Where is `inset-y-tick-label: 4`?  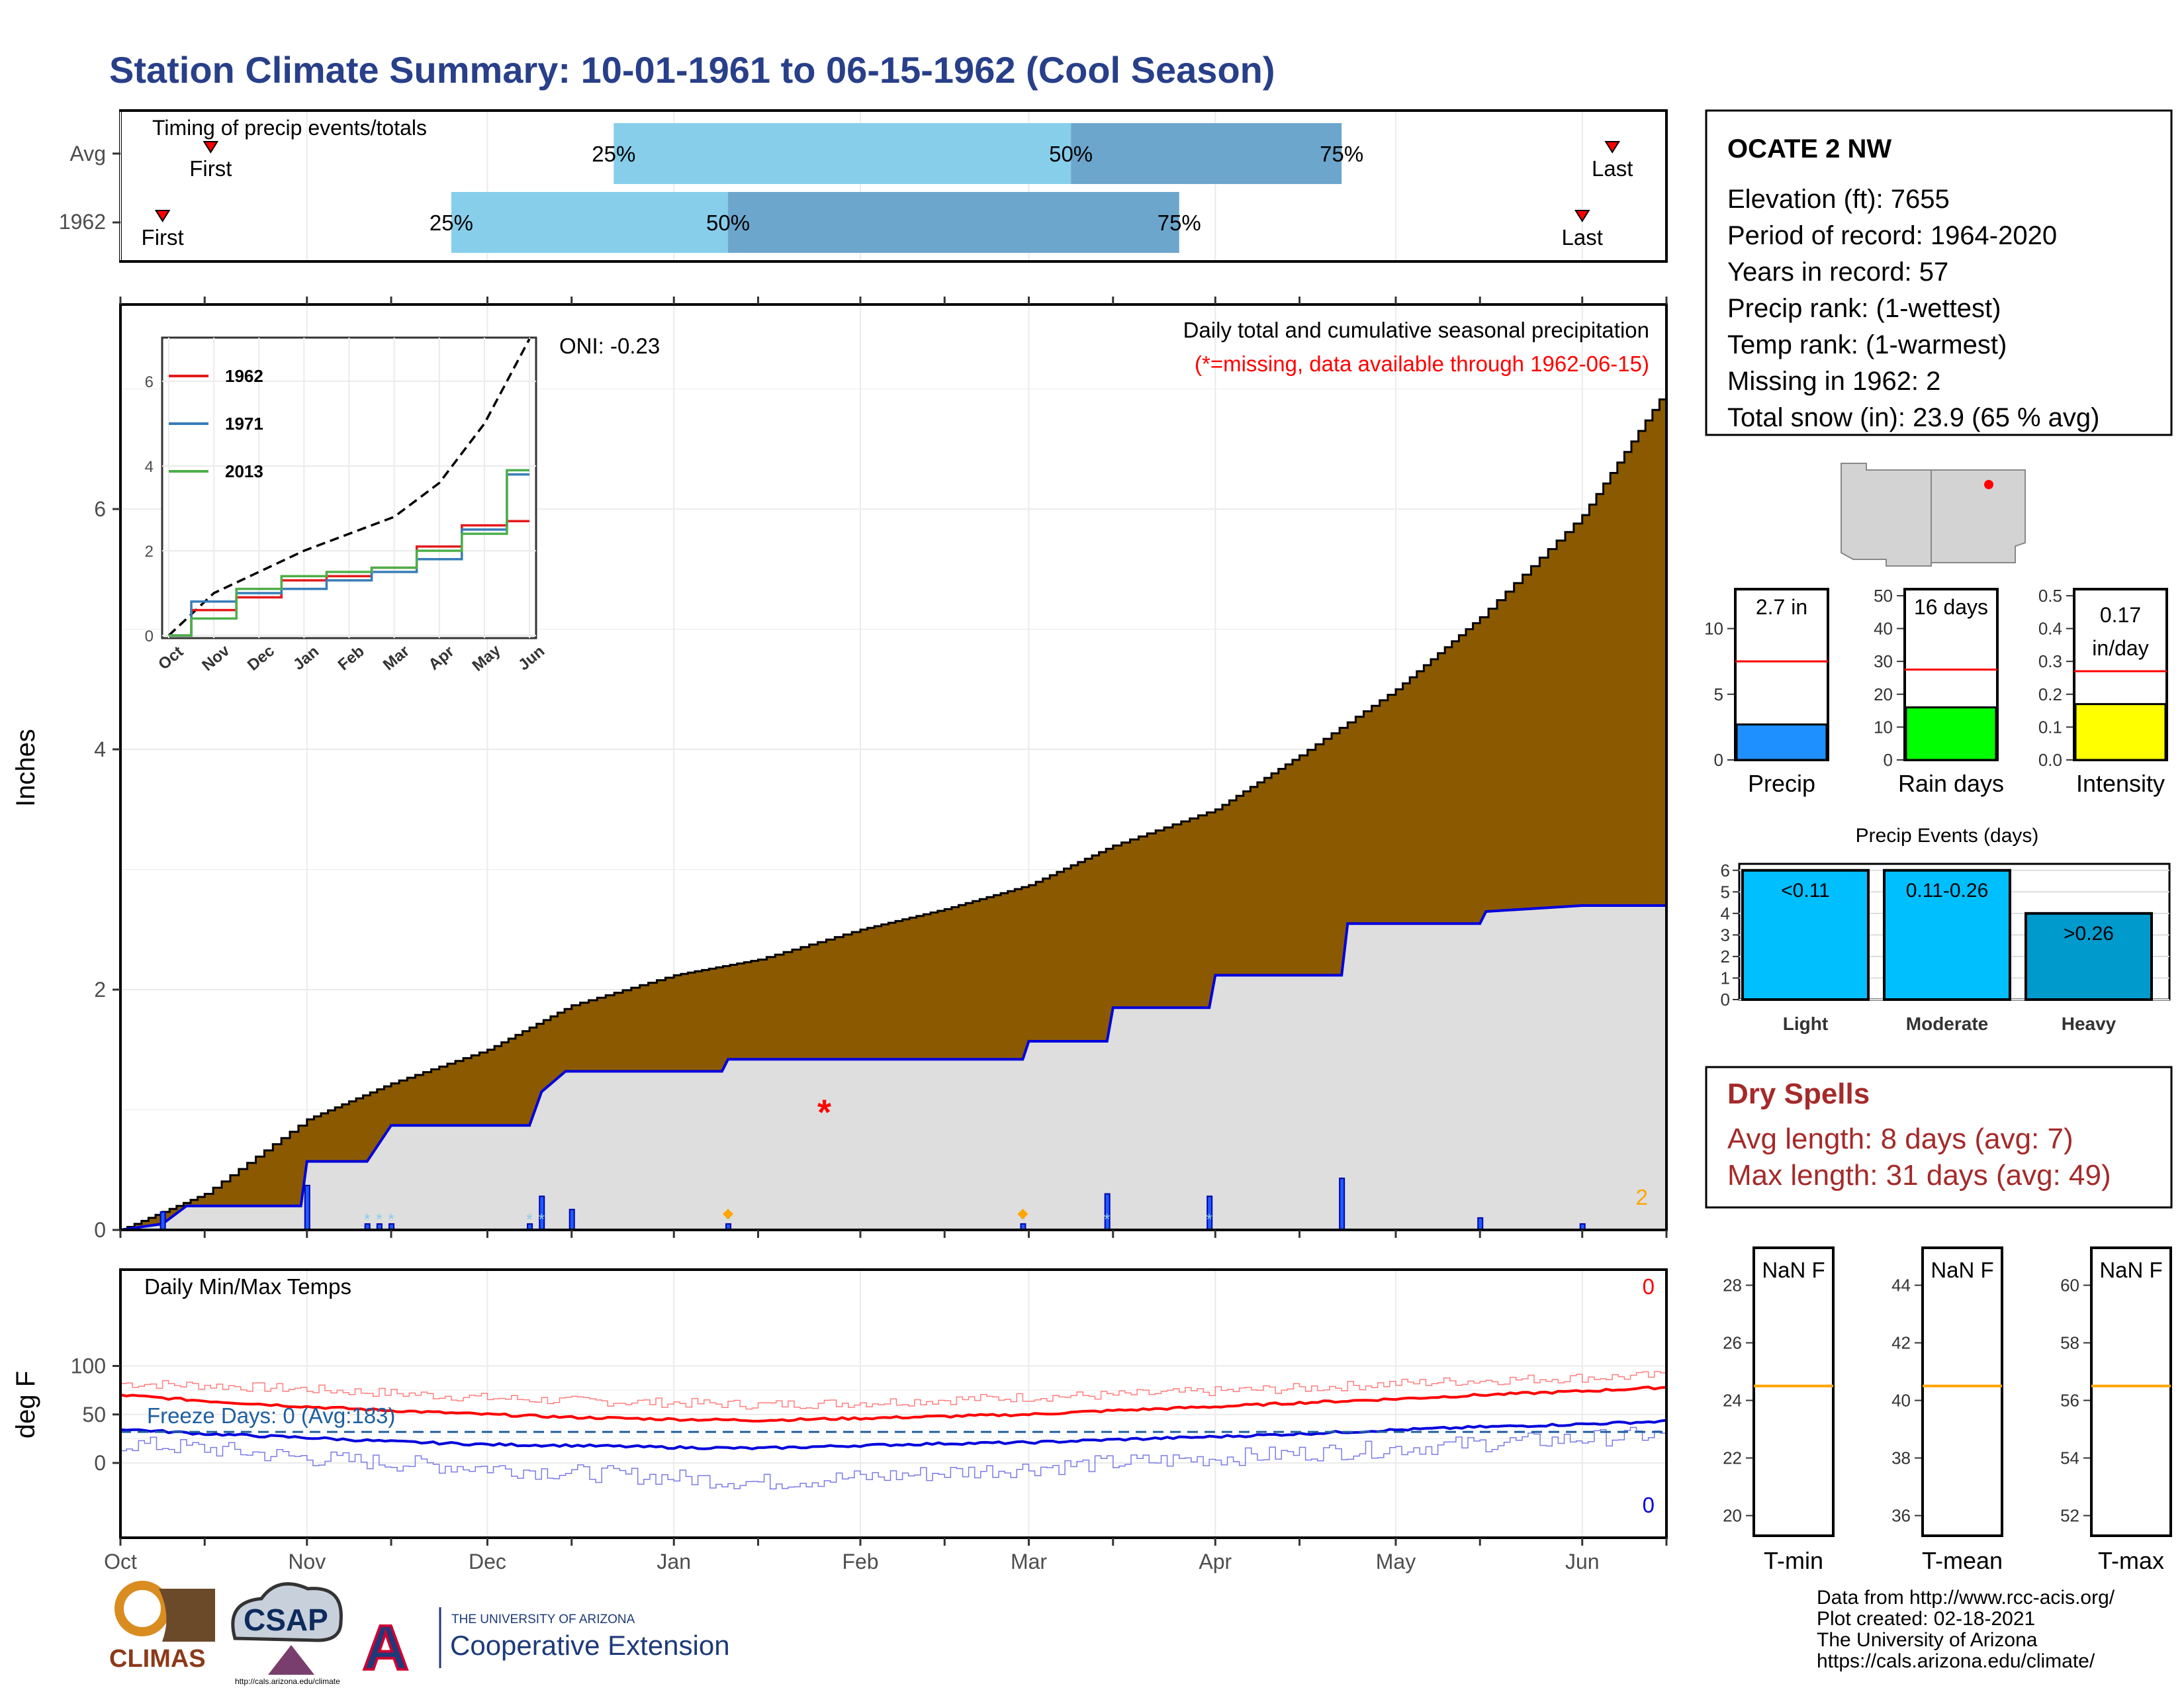 inset-y-tick-label: 4 is located at coordinates (149, 467).